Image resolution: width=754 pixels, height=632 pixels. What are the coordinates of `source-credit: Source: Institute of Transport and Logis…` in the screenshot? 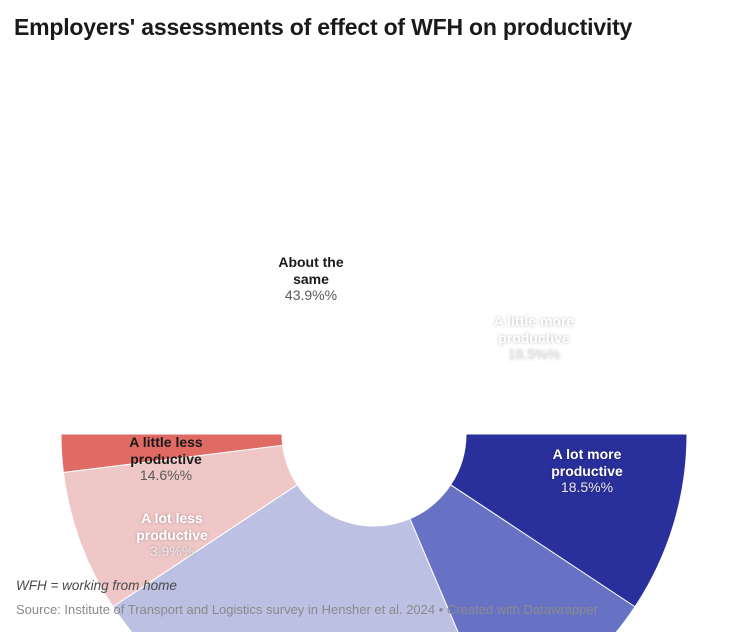 It's located at (307, 609).